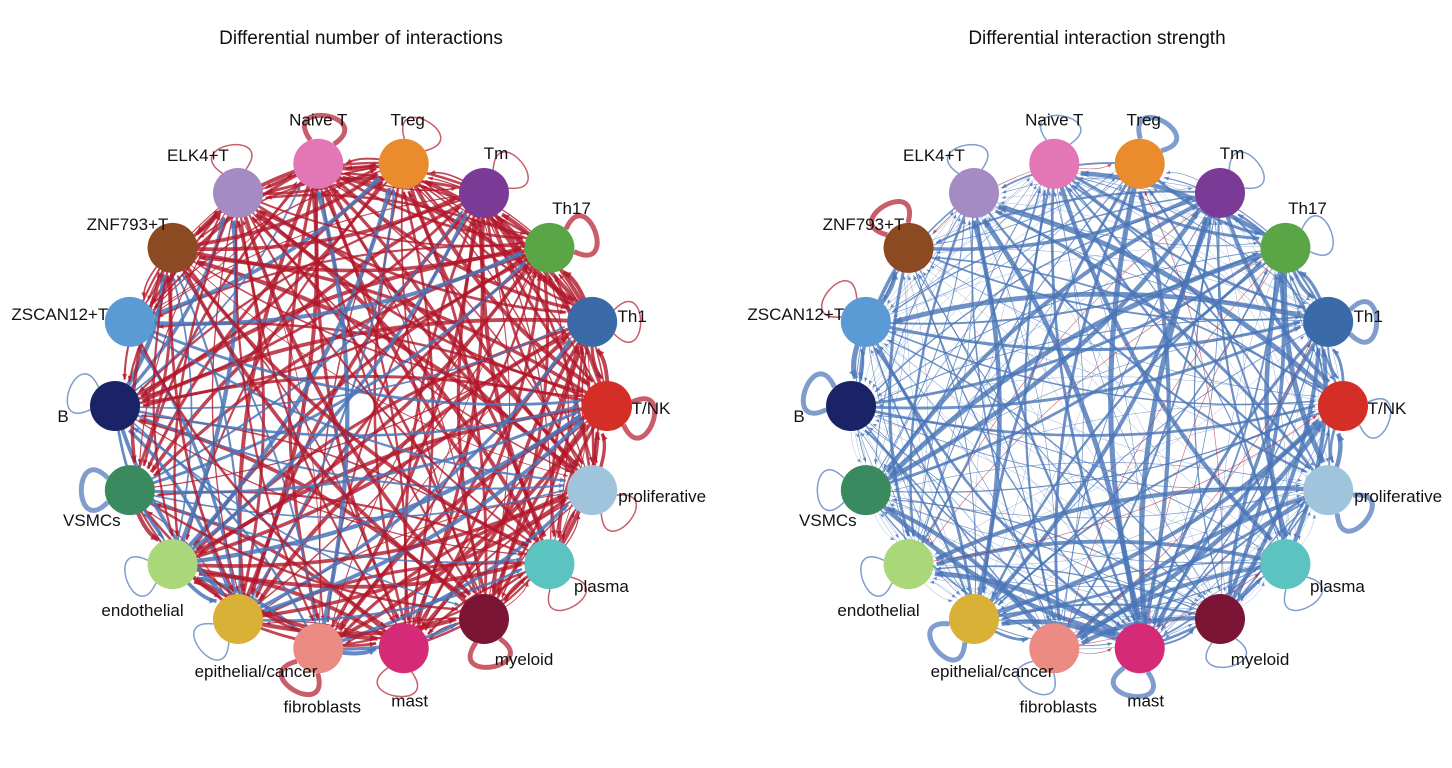  Describe the element at coordinates (947, 642) in the screenshot. I see `self-loop-epithelial/cancer` at that location.